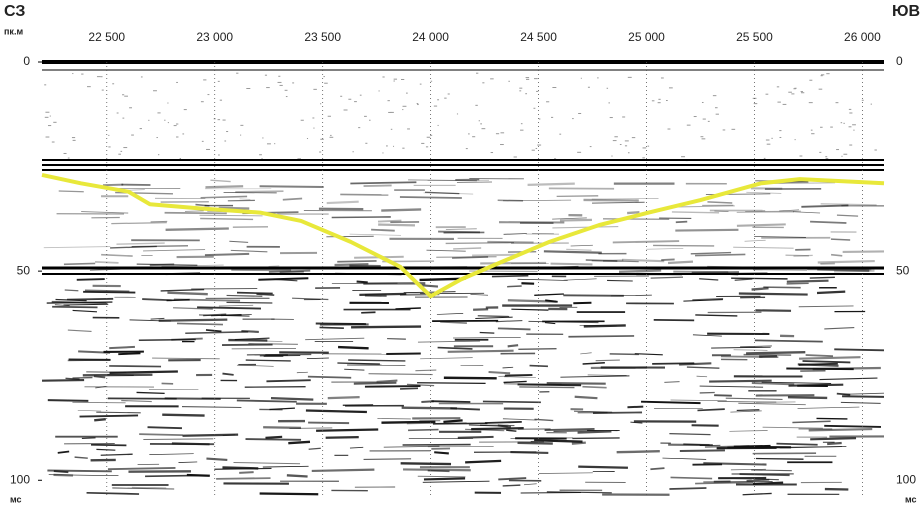 The width and height of the screenshot is (924, 507). What do you see at coordinates (430, 37) in the screenshot?
I see `x-tick-label: 24 000` at bounding box center [430, 37].